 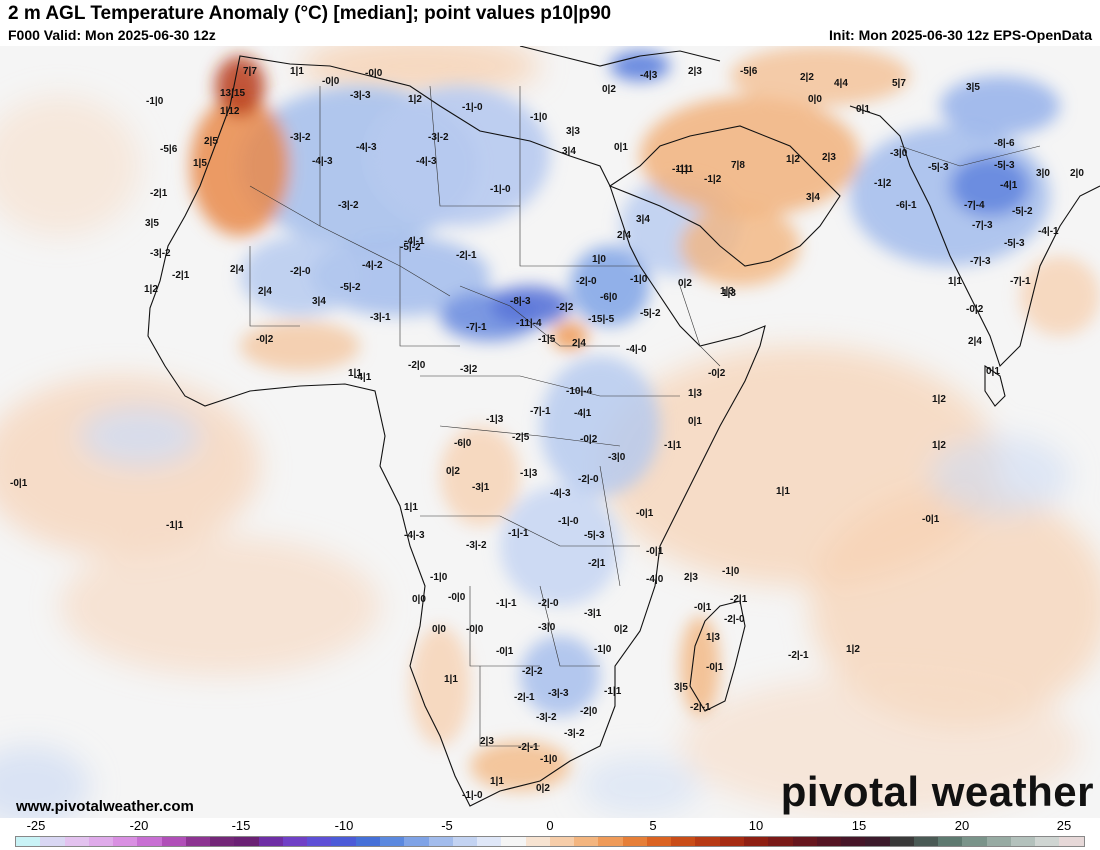 I want to click on mediterranean-coast, so click(x=620, y=56).